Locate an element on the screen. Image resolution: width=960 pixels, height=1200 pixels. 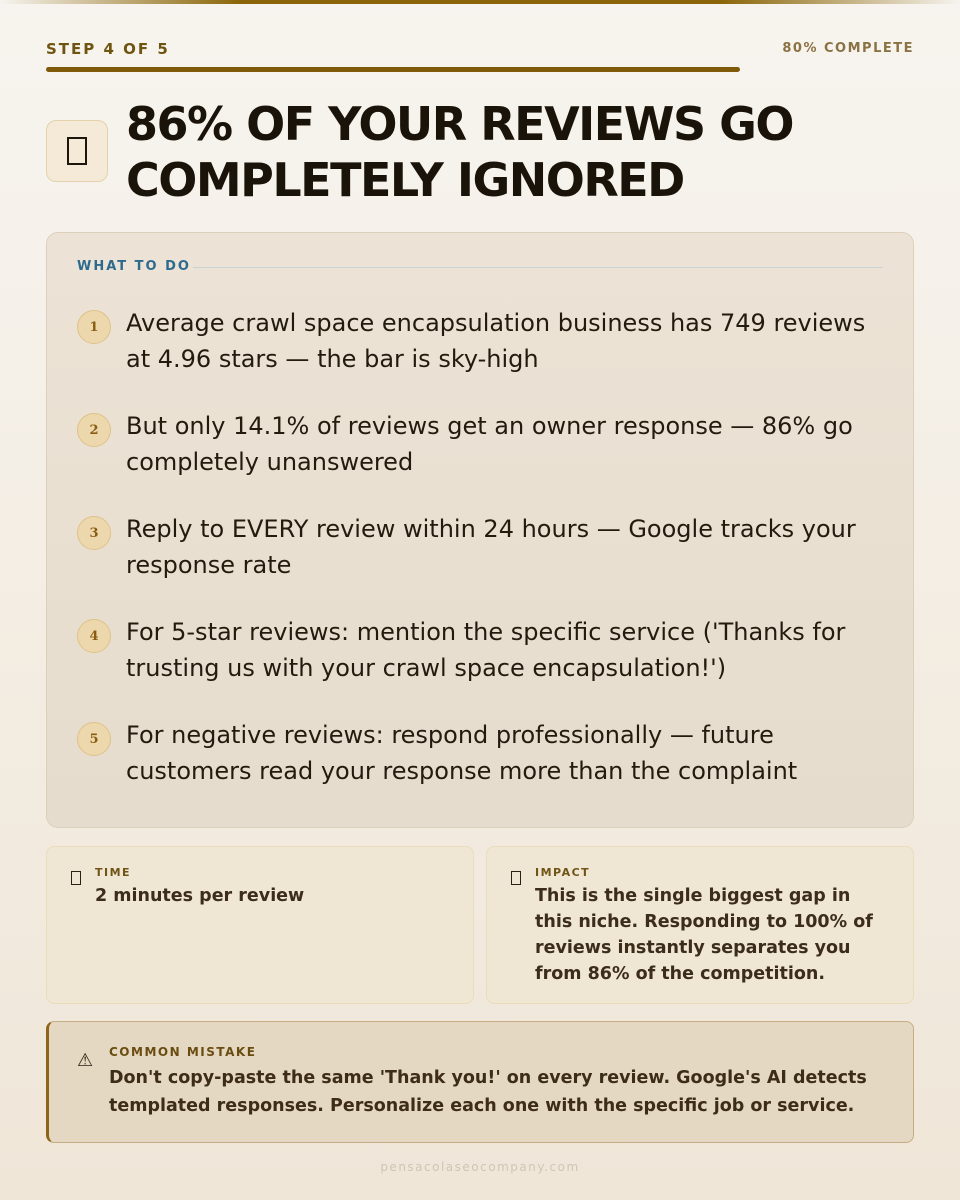
common-mistake-label: COMMON MISTAKE is located at coordinates (183, 1052).